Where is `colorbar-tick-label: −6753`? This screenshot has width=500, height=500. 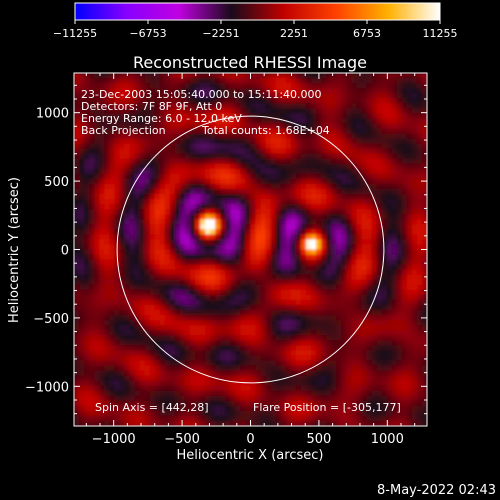
colorbar-tick-label: −6753 is located at coordinates (147, 33).